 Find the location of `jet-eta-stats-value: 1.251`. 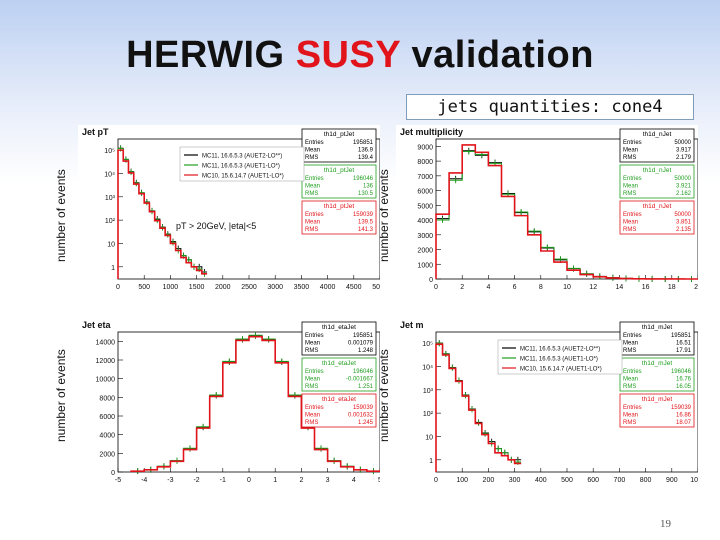

jet-eta-stats-value: 1.251 is located at coordinates (366, 387).